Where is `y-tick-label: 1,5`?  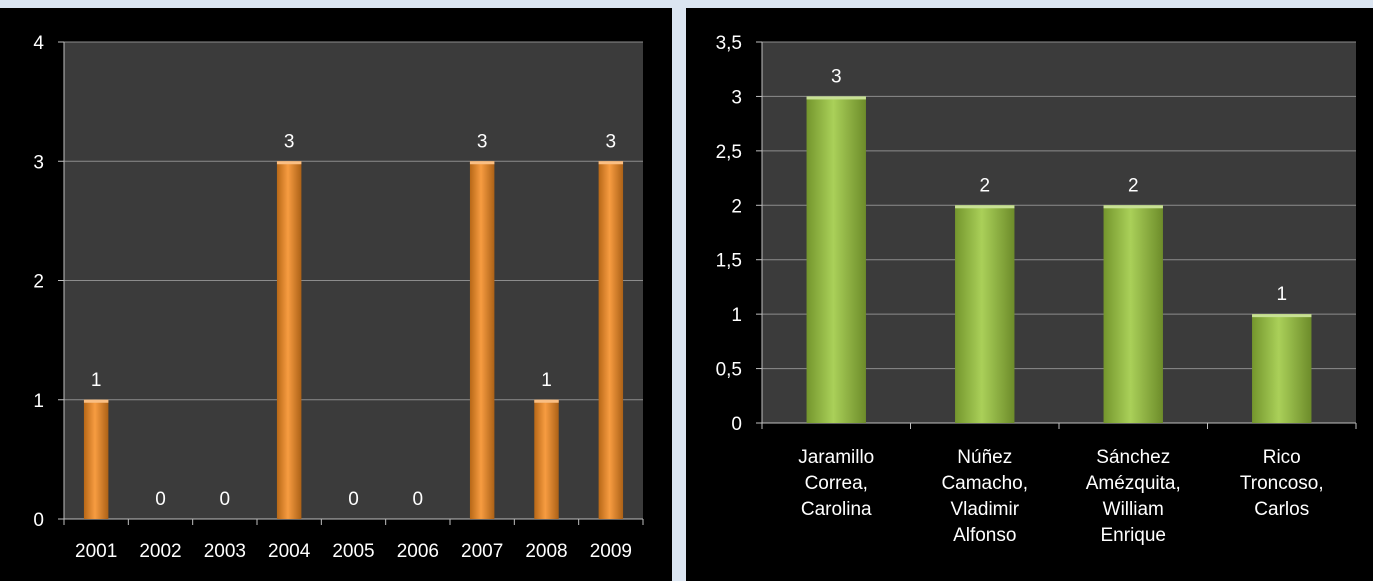 y-tick-label: 1,5 is located at coordinates (729, 261).